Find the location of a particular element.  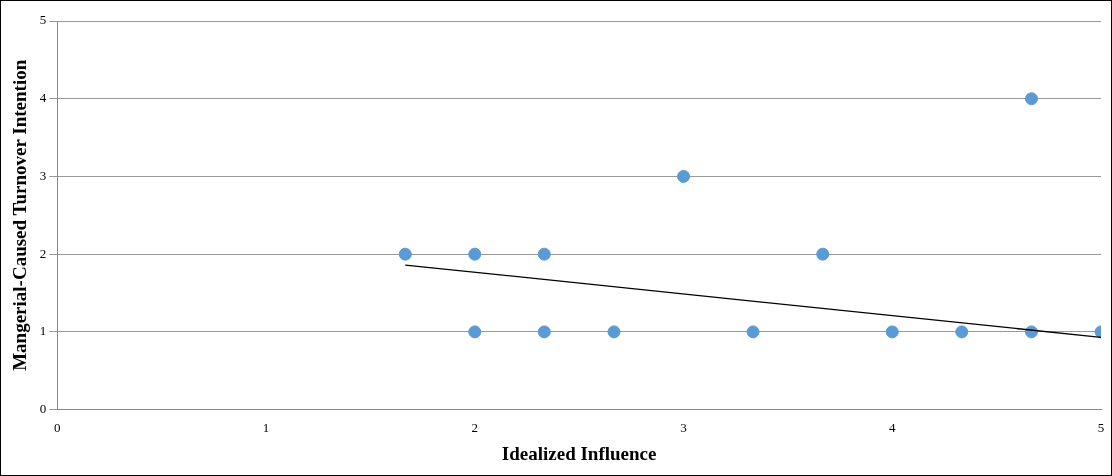

x-tick-label: 4 is located at coordinates (893, 427).